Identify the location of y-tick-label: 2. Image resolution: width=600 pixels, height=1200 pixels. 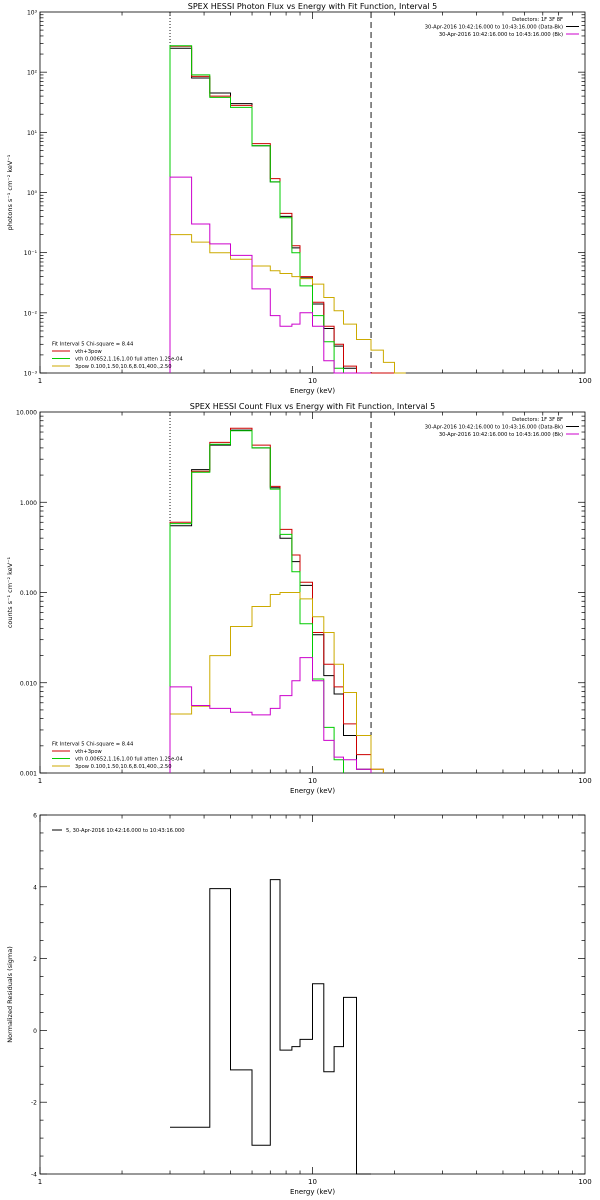
(35, 959).